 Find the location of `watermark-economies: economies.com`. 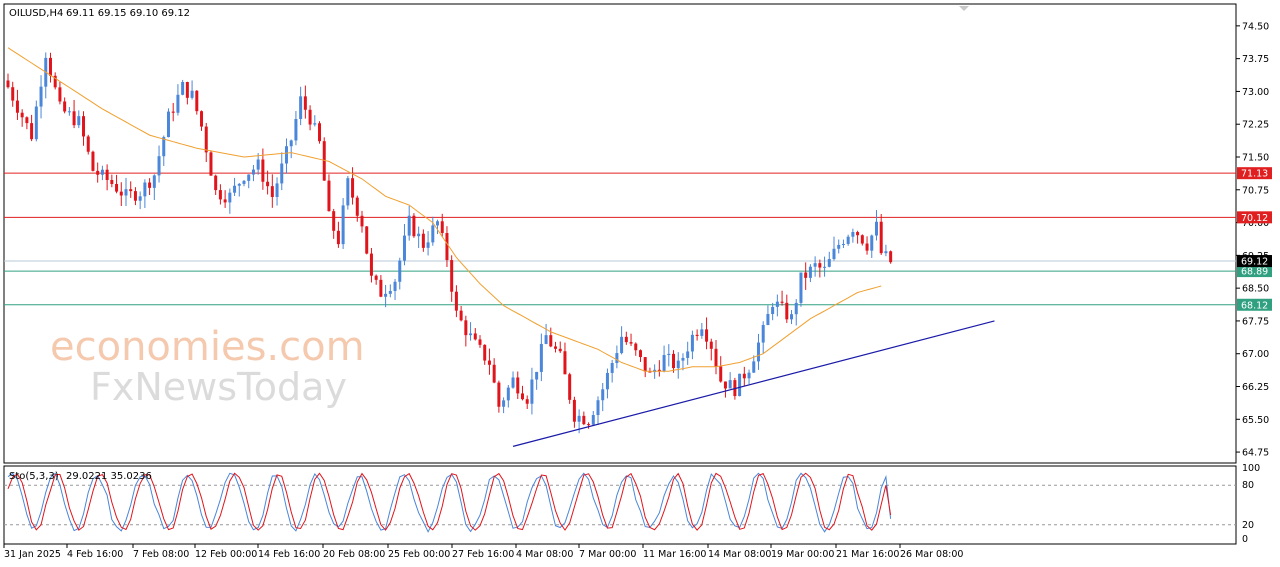

watermark-economies: economies.com is located at coordinates (207, 347).